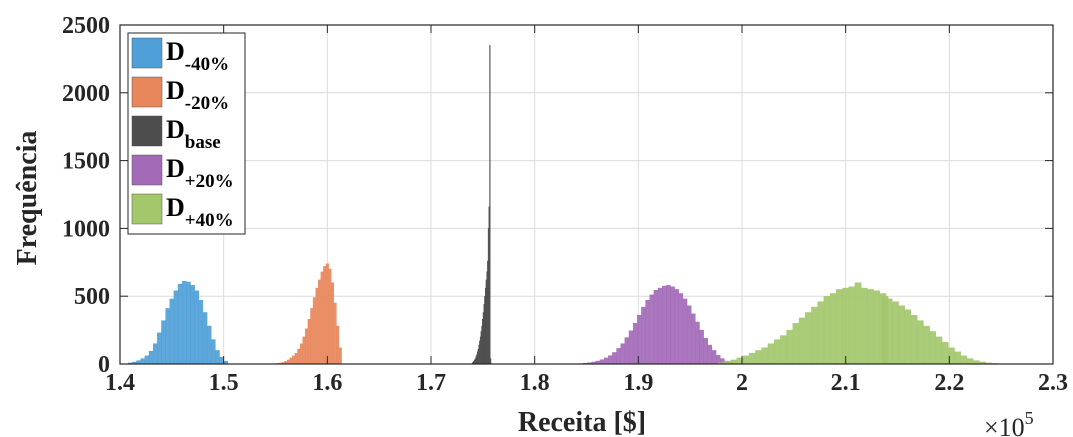 Image resolution: width=1073 pixels, height=437 pixels. Describe the element at coordinates (86, 94) in the screenshot. I see `y-tick-label: 2000` at that location.